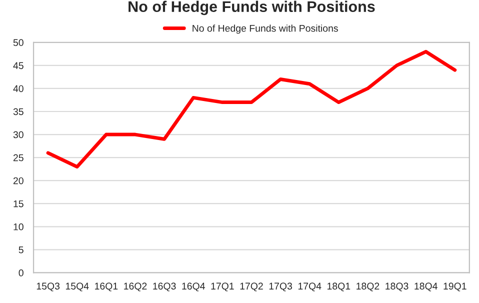 The width and height of the screenshot is (479, 303). Describe the element at coordinates (135, 287) in the screenshot. I see `x-tick-label: 16Q2` at that location.